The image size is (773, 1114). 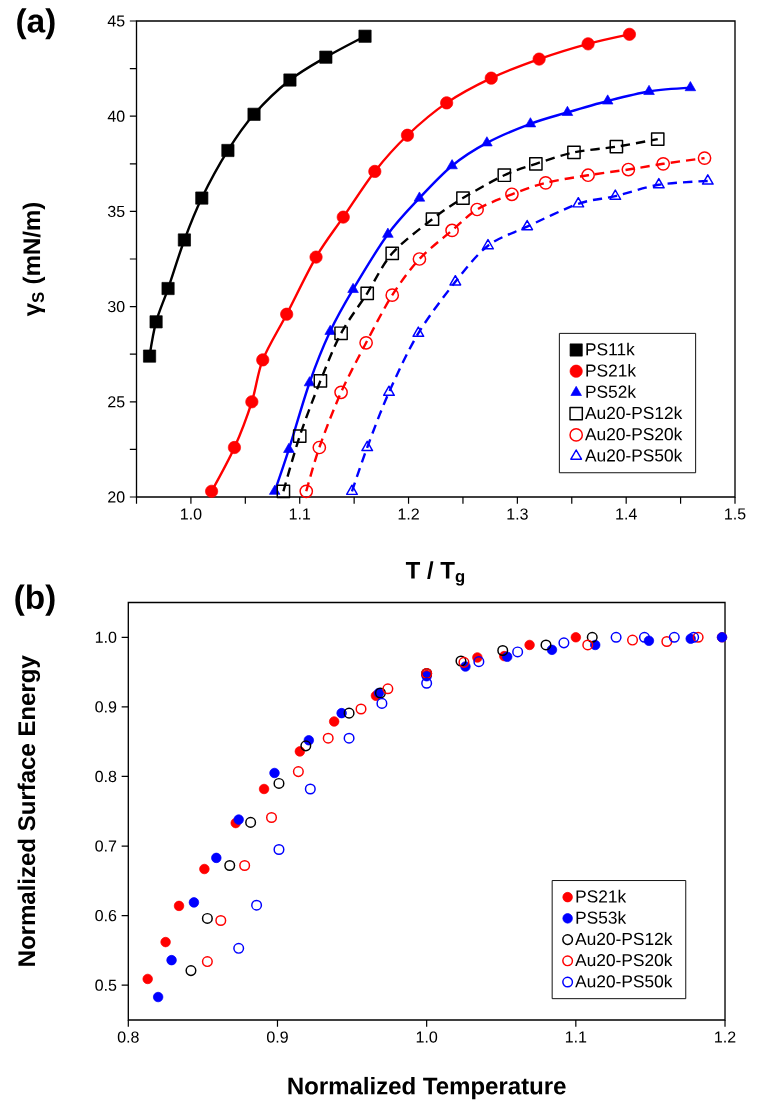 What do you see at coordinates (116, 402) in the screenshot?
I see `y-tick-label: 25` at bounding box center [116, 402].